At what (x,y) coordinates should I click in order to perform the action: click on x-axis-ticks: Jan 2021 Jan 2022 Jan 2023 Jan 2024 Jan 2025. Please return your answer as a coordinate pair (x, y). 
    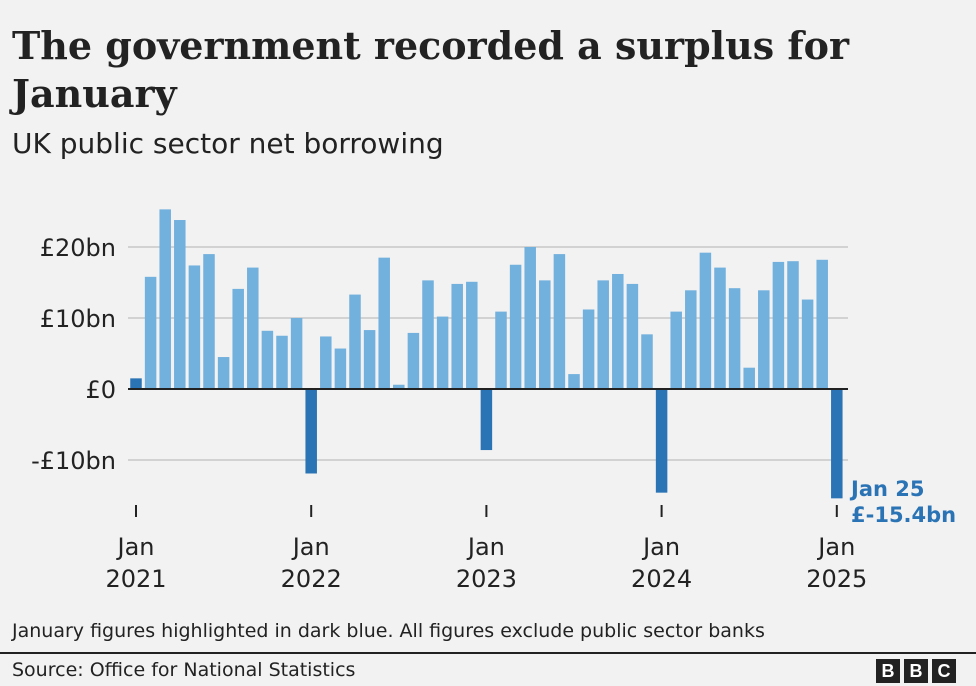
    Looking at the image, I should click on (486, 549).